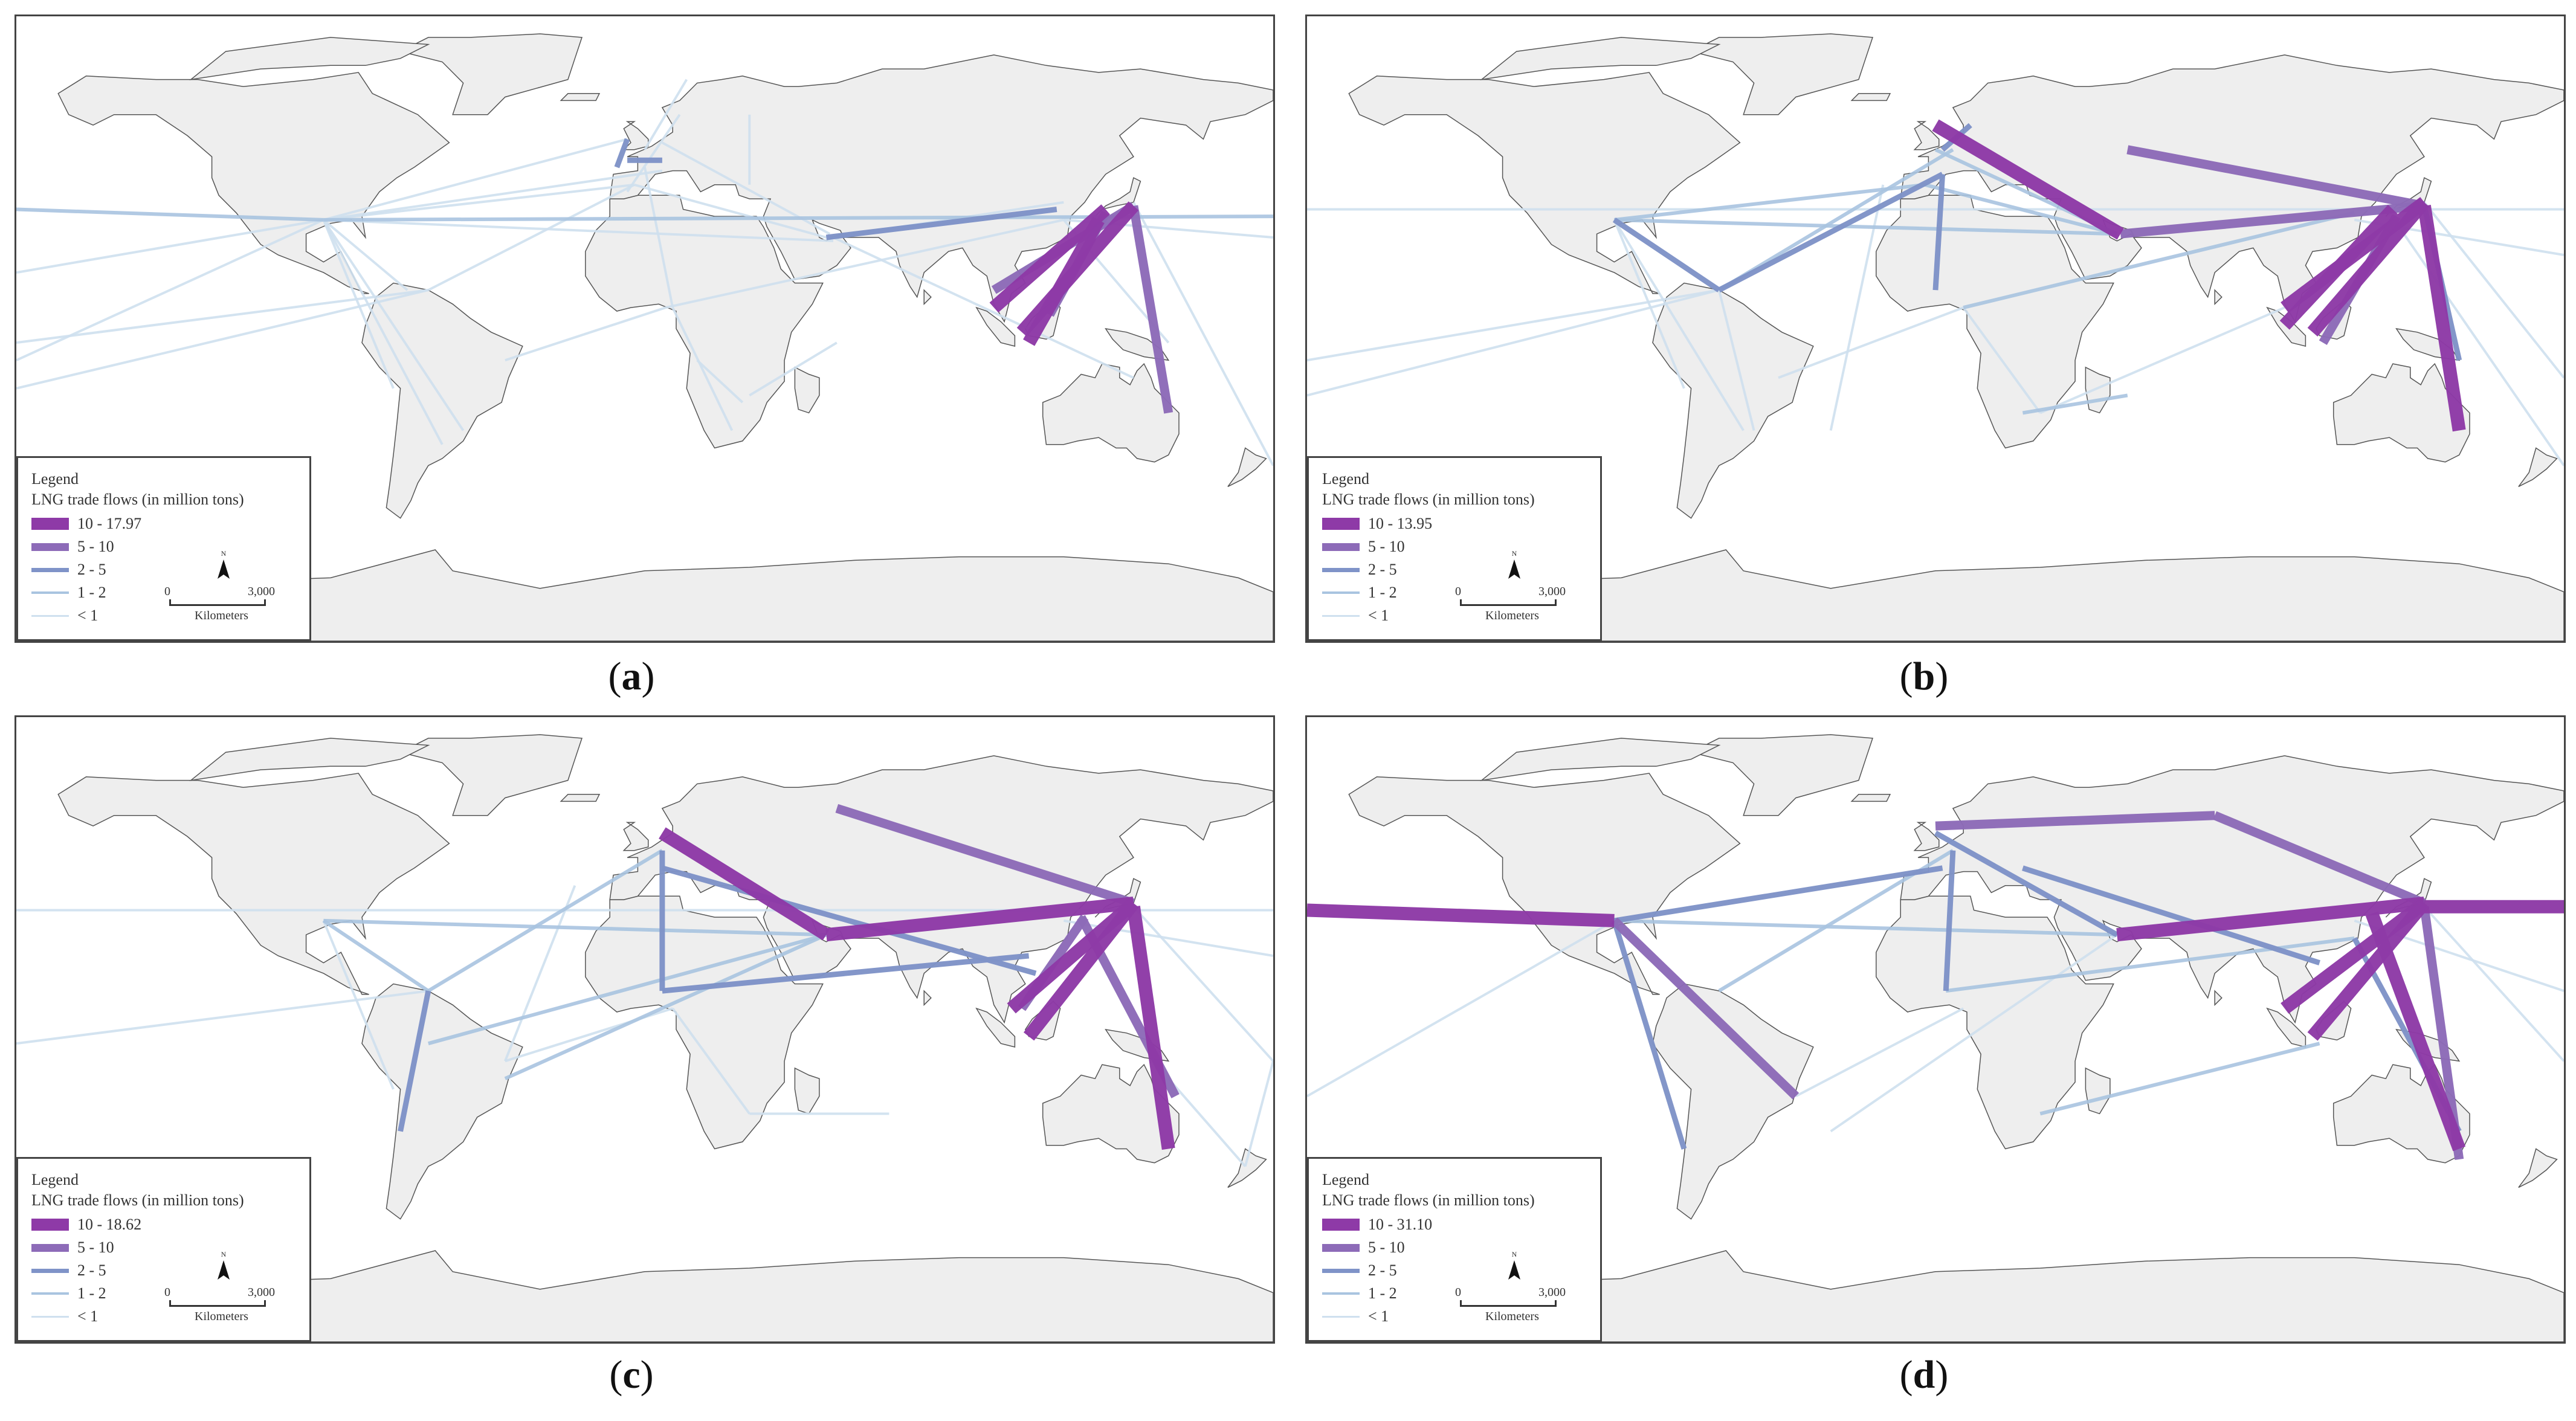  Describe the element at coordinates (1520, 1286) in the screenshot. I see `scale-bar: N 0 3,000 Kilometers` at that location.